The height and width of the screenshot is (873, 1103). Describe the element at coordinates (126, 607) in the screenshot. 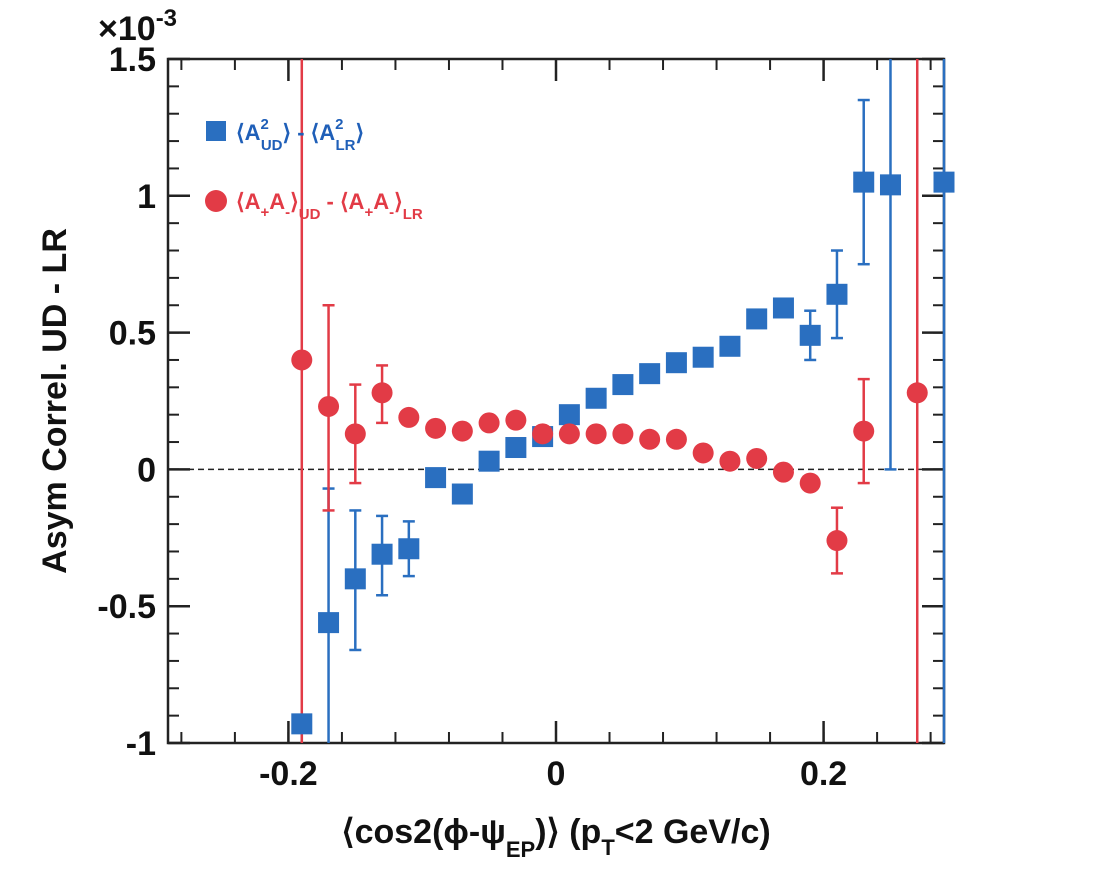

I see `y-tick-label: -0.5` at that location.